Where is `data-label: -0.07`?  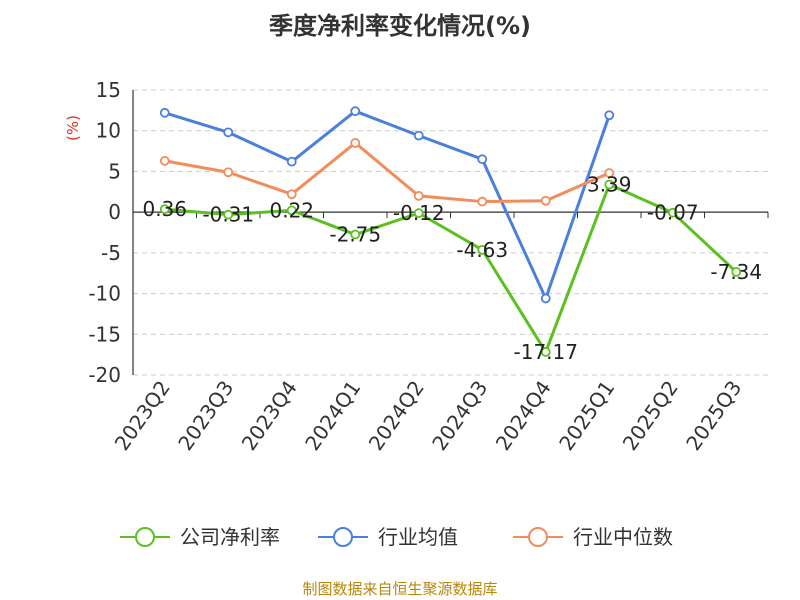 data-label: -0.07 is located at coordinates (673, 213).